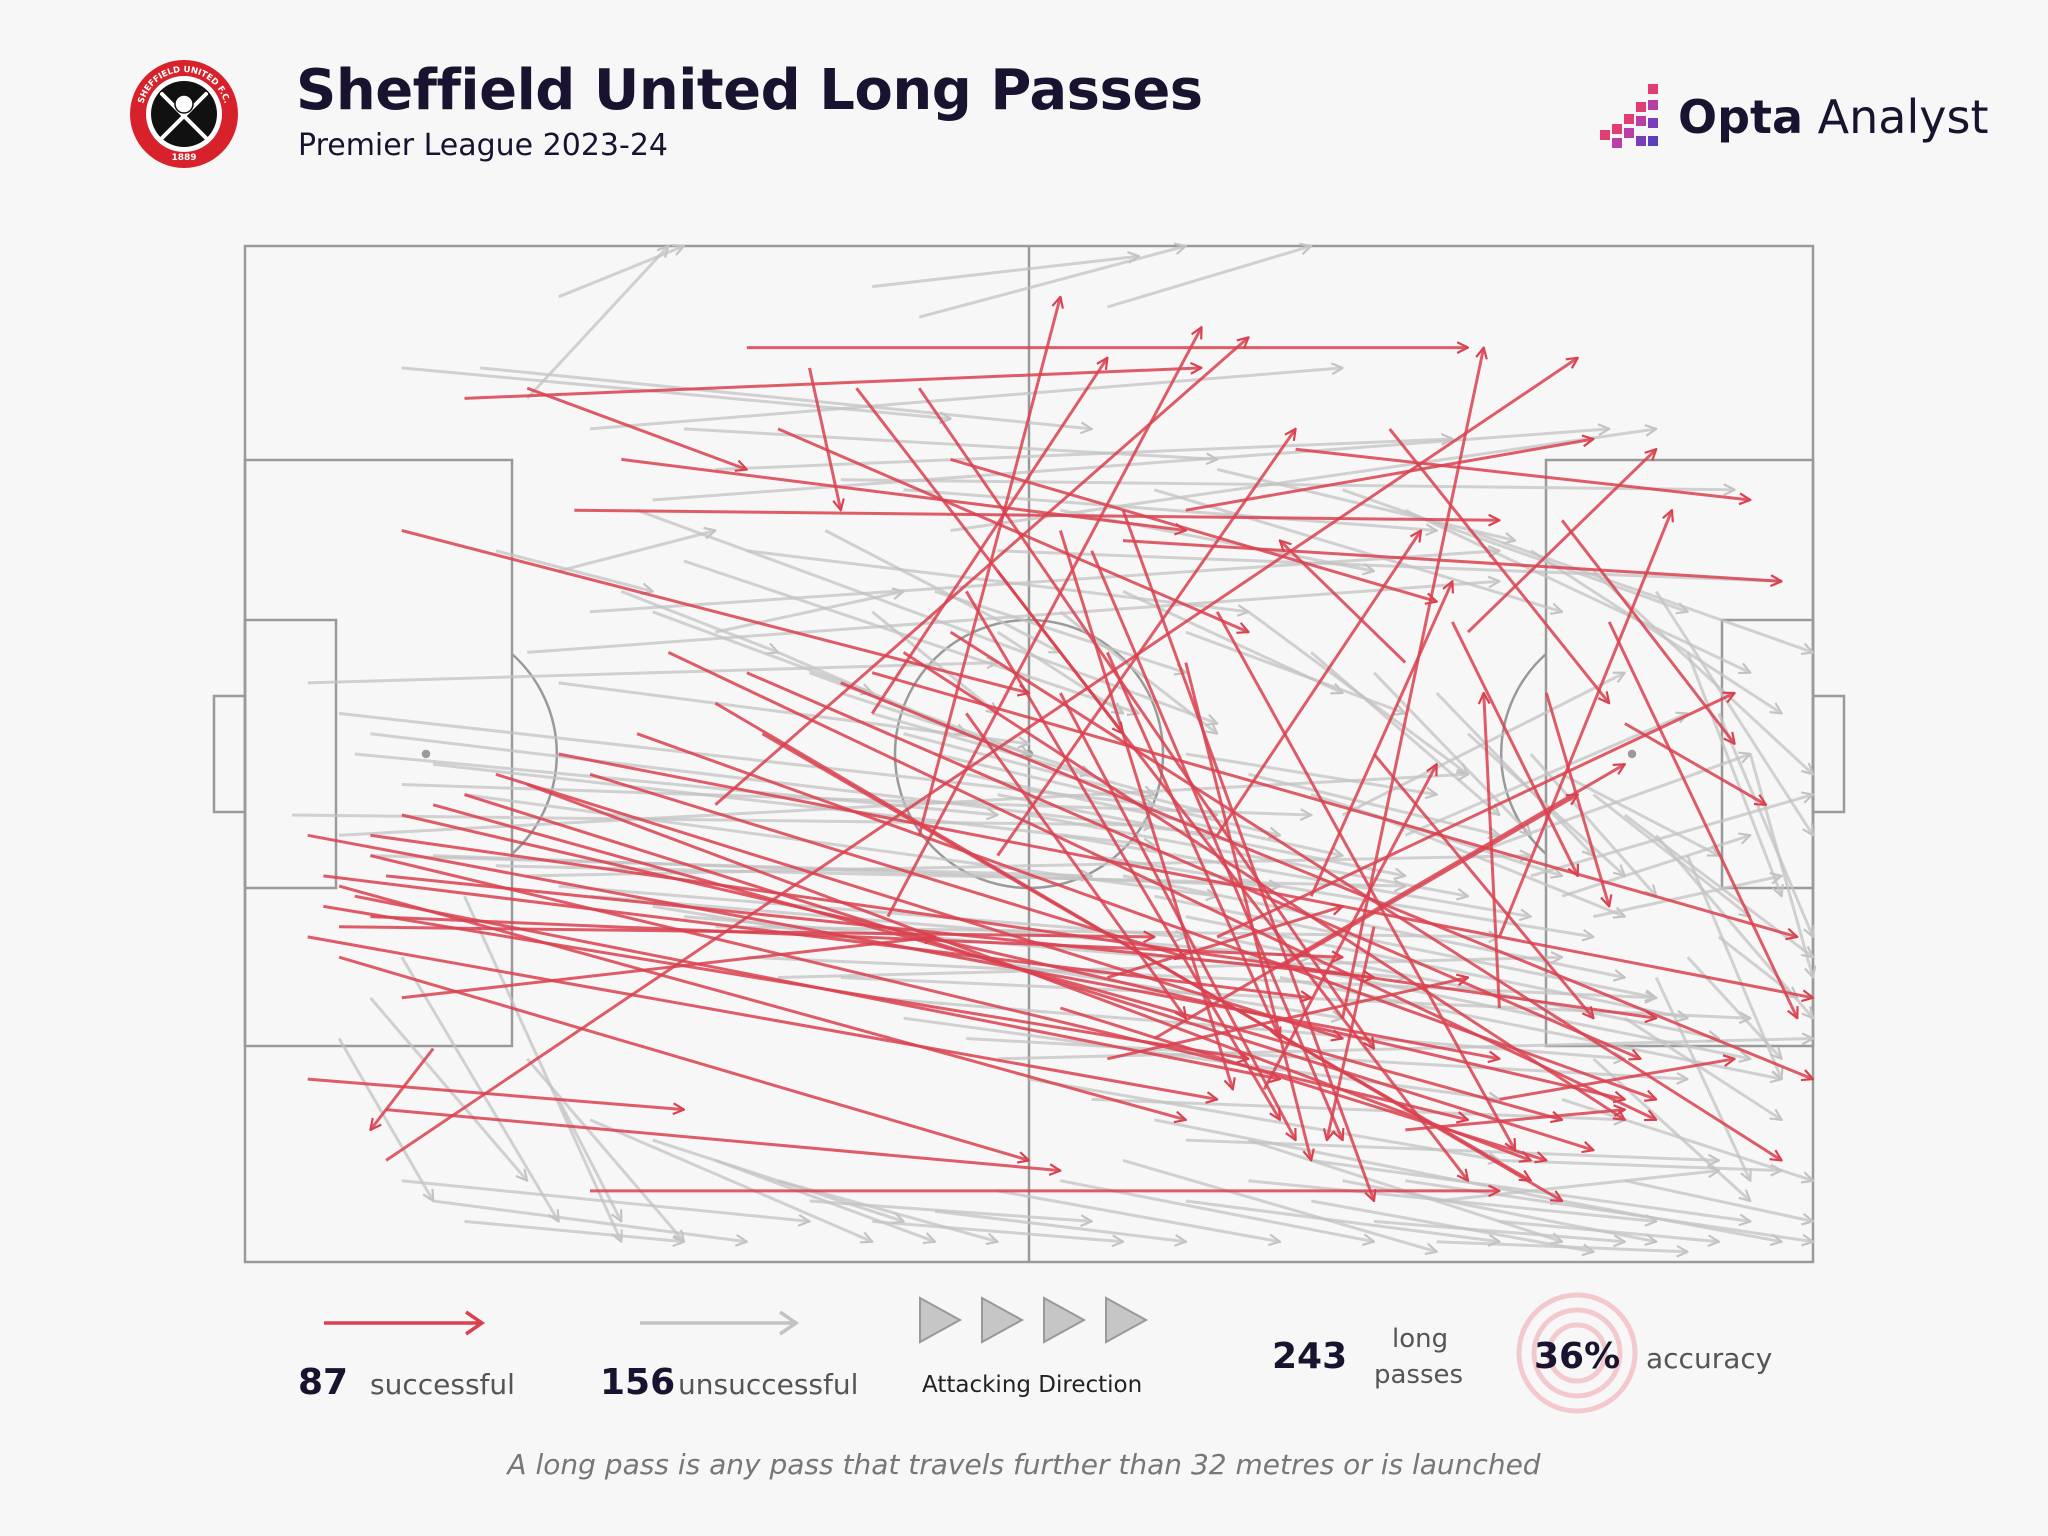  Describe the element at coordinates (1577, 1356) in the screenshot. I see `accuracy-value: 36%` at that location.